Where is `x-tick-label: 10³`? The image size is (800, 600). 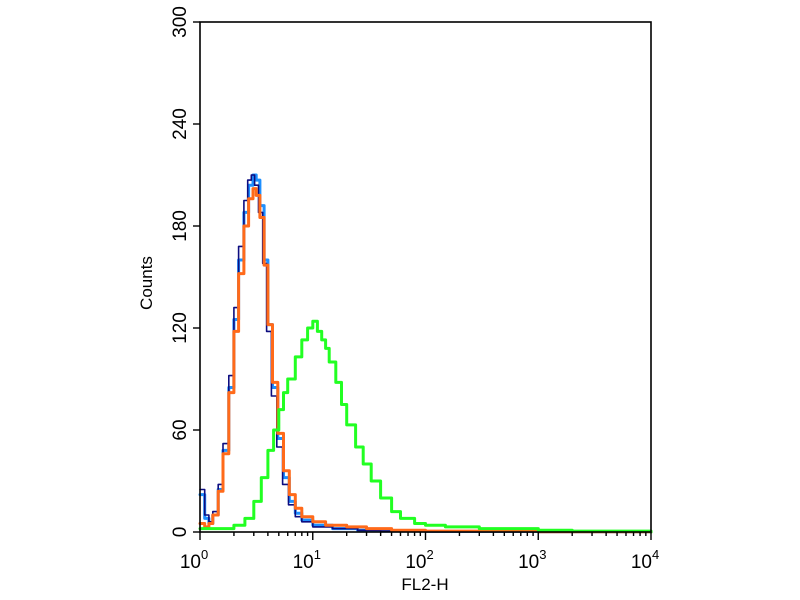 x-tick-label: 10³ is located at coordinates (532, 560).